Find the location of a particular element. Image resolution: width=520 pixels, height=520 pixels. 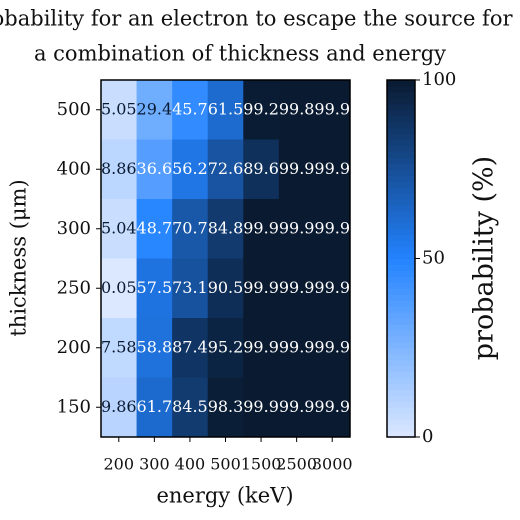

y-tick-label: 500 is located at coordinates (74, 109).